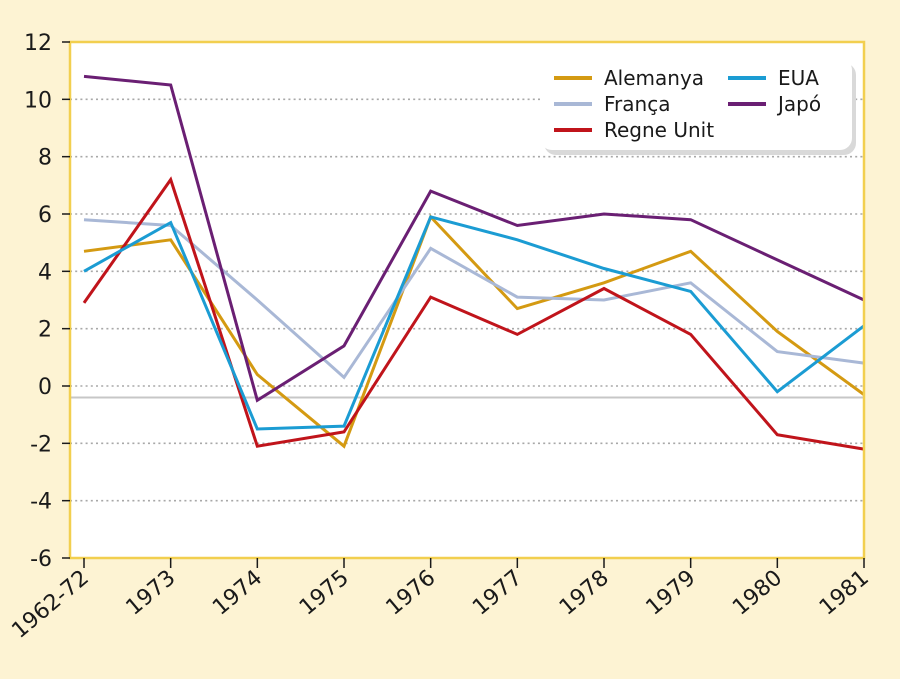  I want to click on y-tick-label: 10, so click(38, 100).